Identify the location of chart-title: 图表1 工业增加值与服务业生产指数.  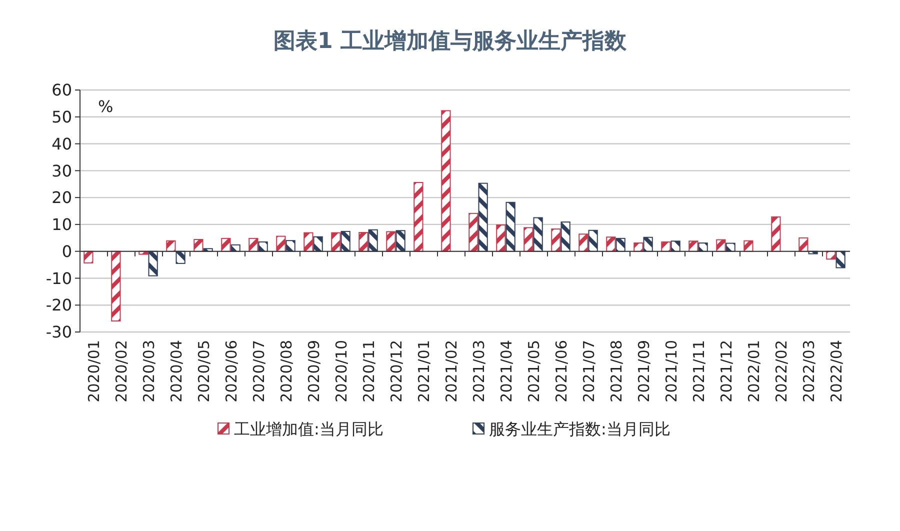
(451, 41).